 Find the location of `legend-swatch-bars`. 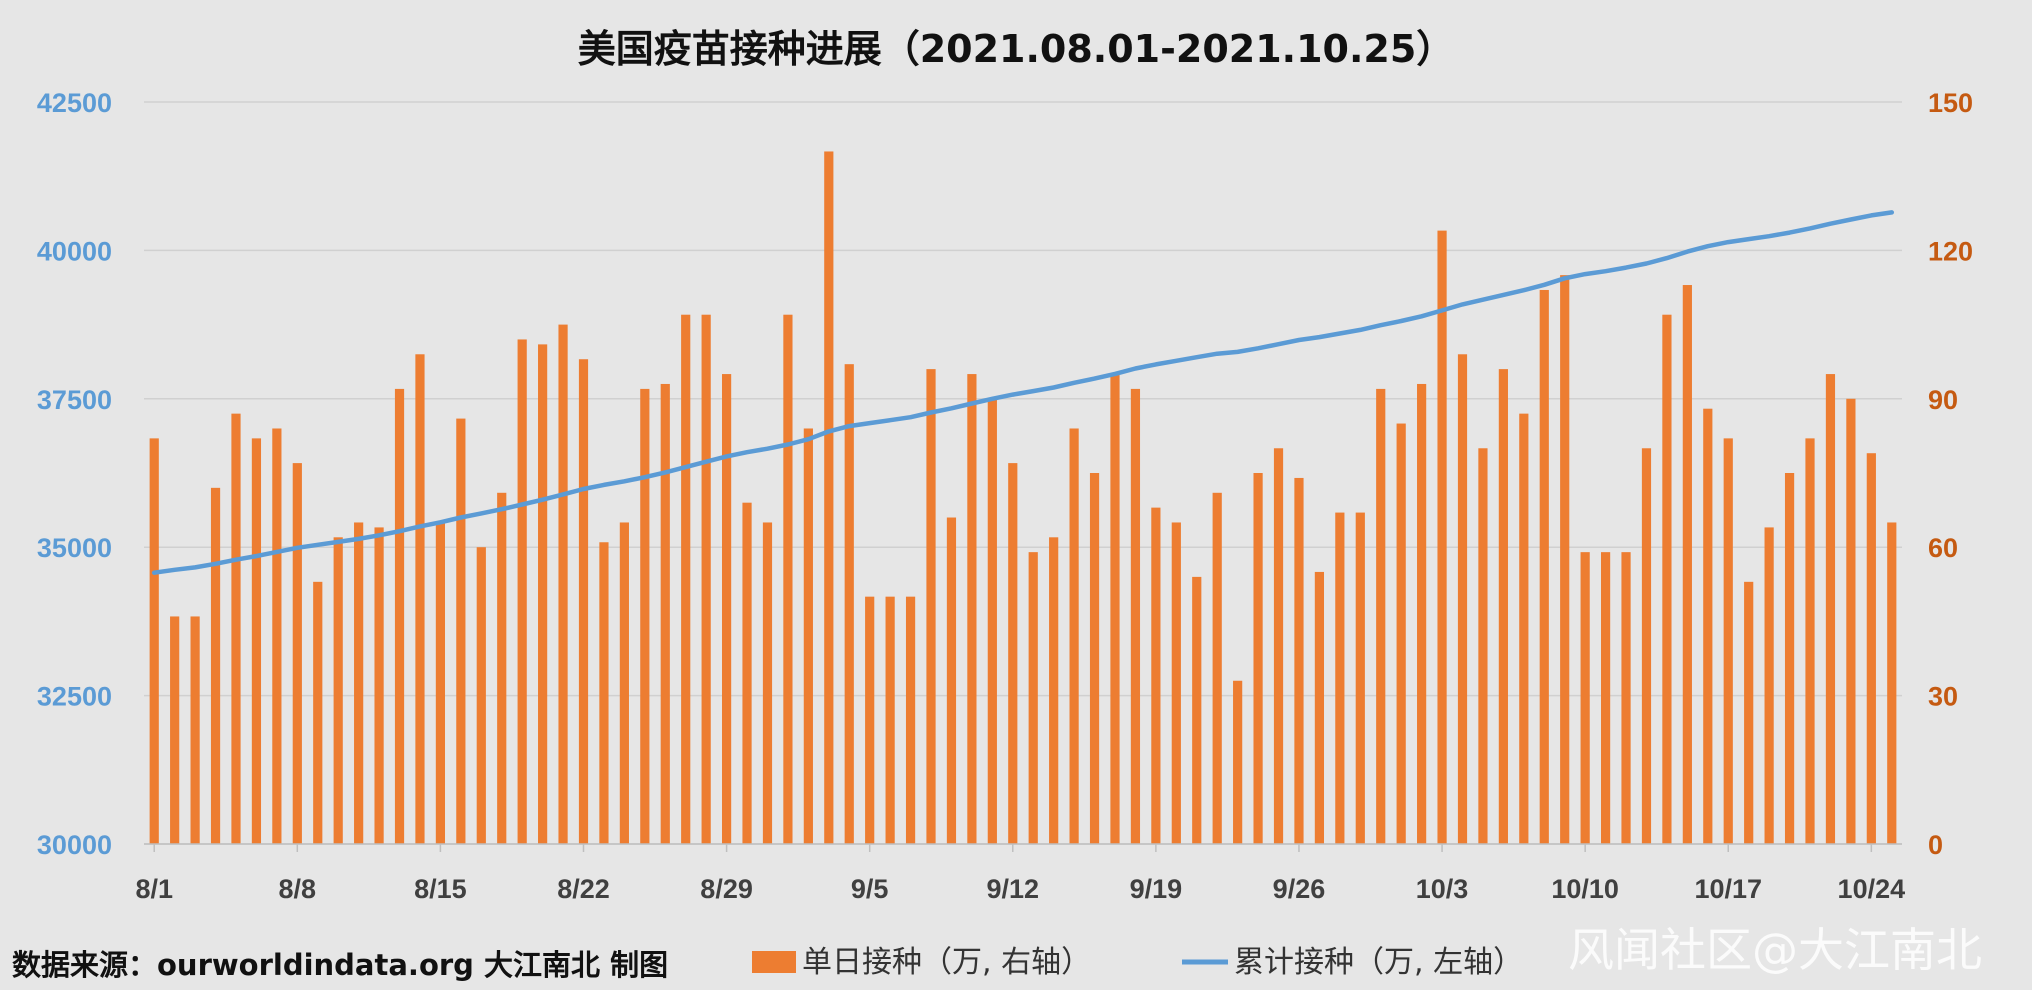

legend-swatch-bars is located at coordinates (774, 962).